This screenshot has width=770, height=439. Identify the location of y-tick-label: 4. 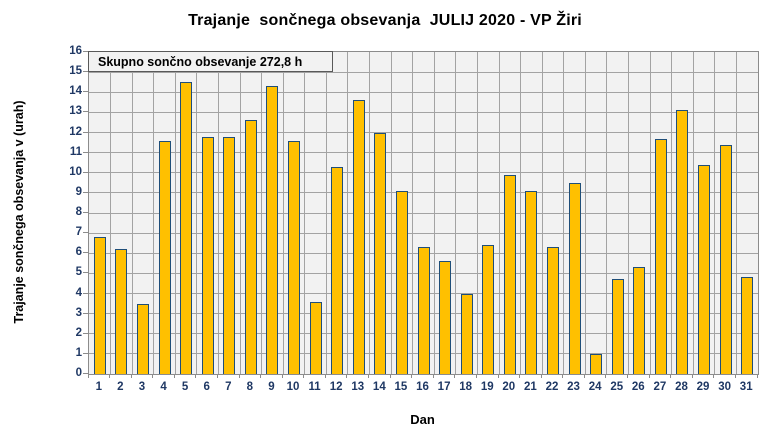
(78, 292).